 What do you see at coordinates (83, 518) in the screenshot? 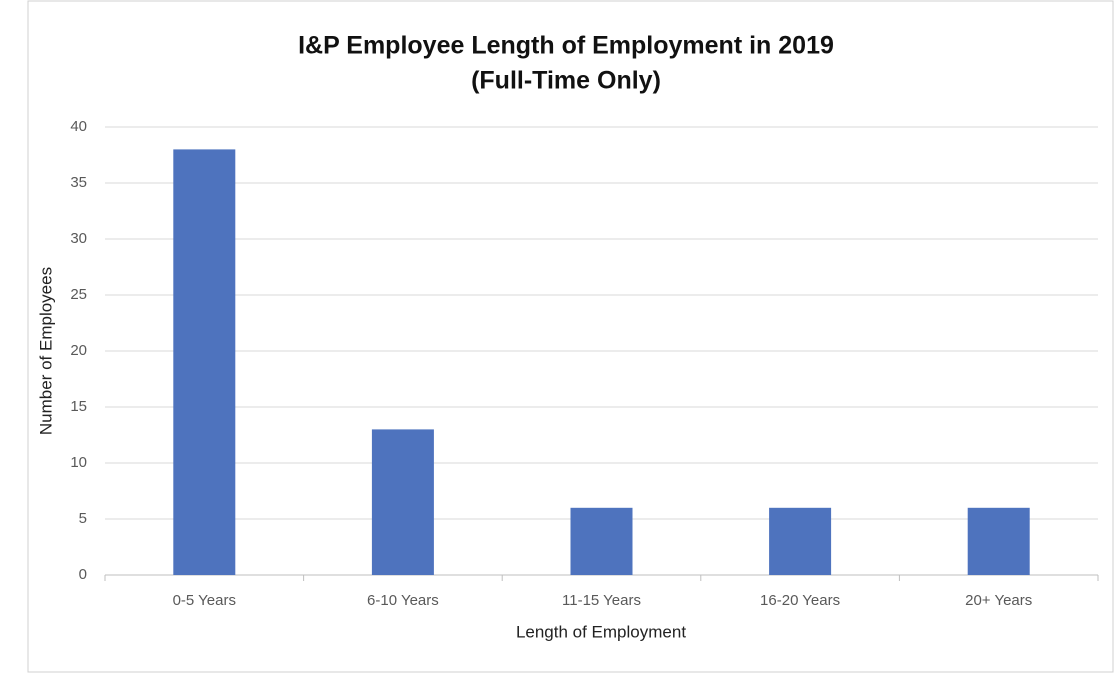
I see `y-tick-label: 5` at bounding box center [83, 518].